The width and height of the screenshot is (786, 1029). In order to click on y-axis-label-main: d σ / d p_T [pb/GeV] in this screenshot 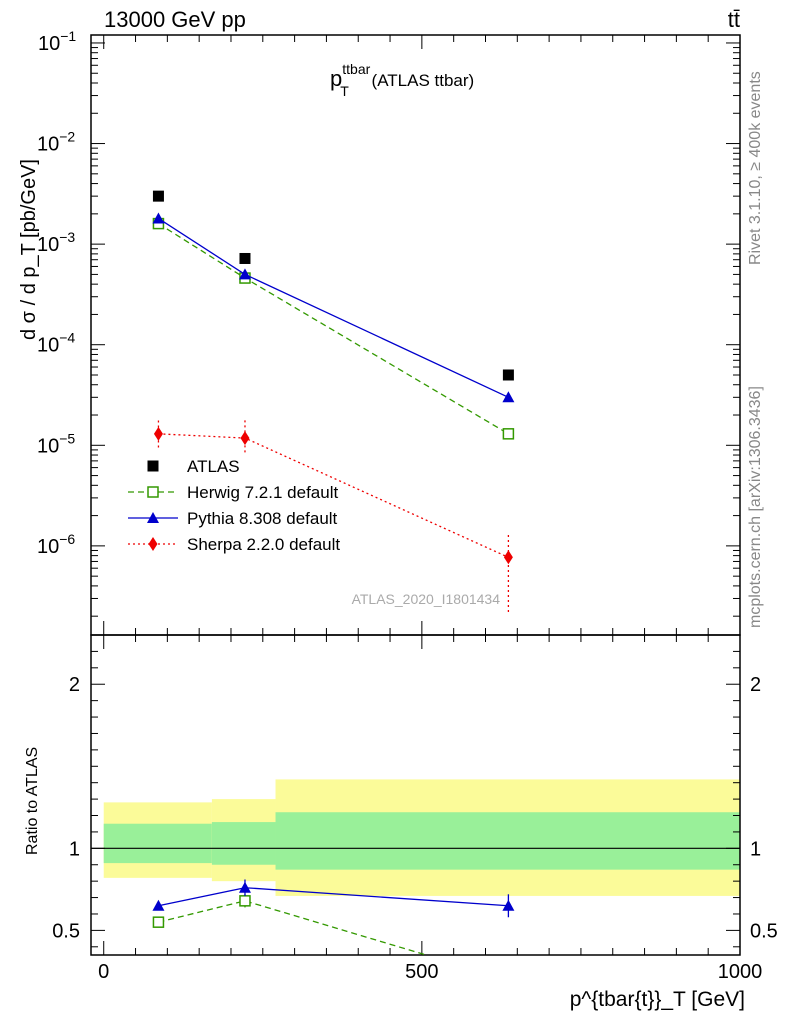, I will do `click(29, 249)`.